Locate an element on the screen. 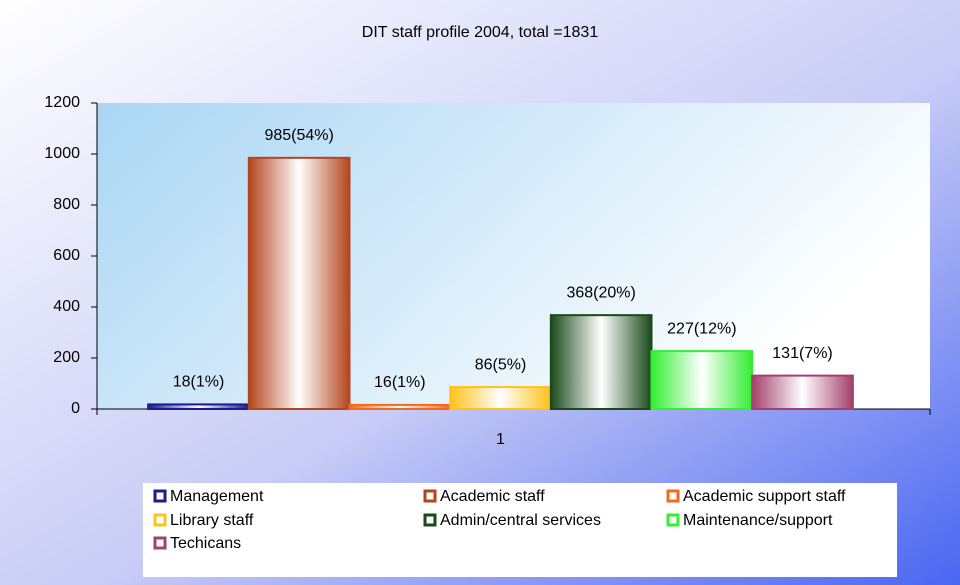 Image resolution: width=960 pixels, height=585 pixels. value-label: 227(12%) is located at coordinates (701, 328).